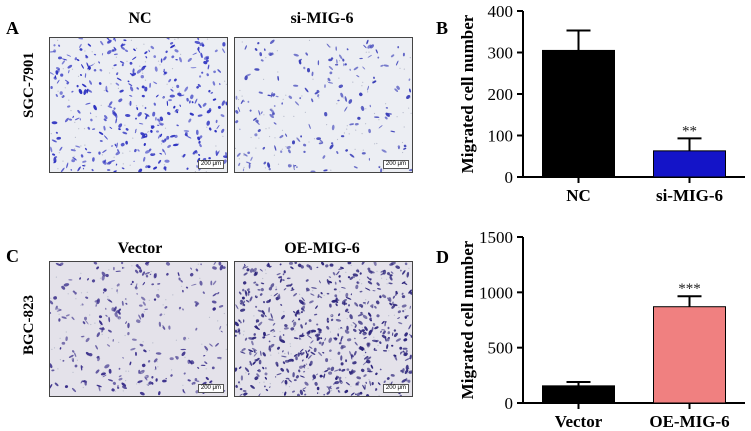  Describe the element at coordinates (138, 329) in the screenshot. I see `membrane-background` at that location.